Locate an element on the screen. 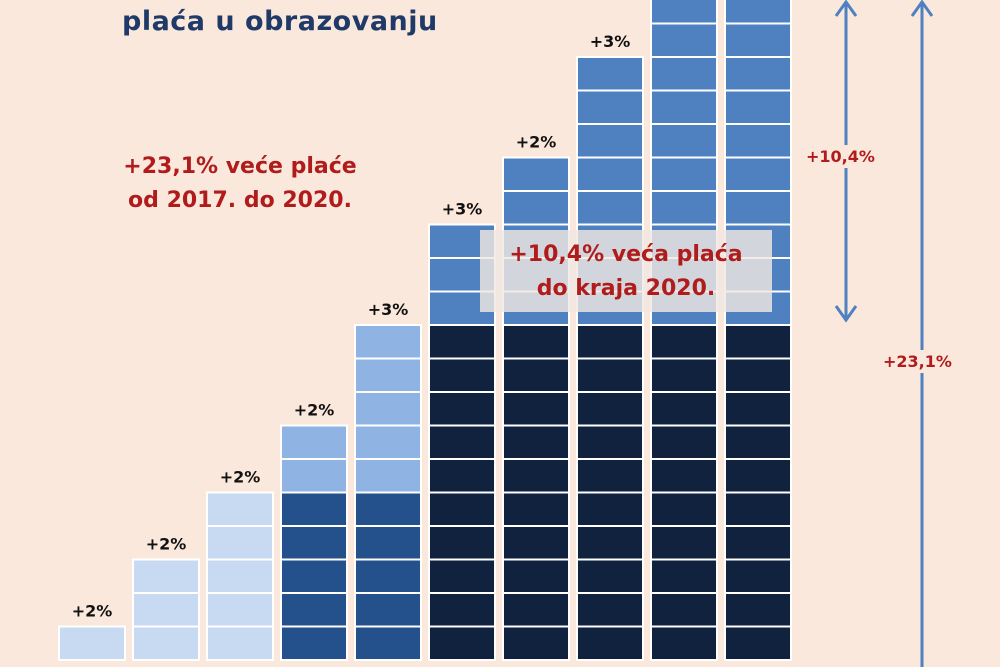  arrow-label-short: +10,4% is located at coordinates (840, 156).